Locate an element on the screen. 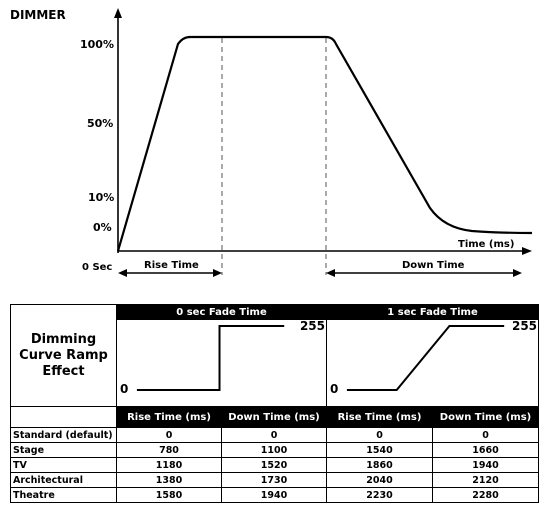 The image size is (550, 508). cell-value: 1660 is located at coordinates (486, 450).